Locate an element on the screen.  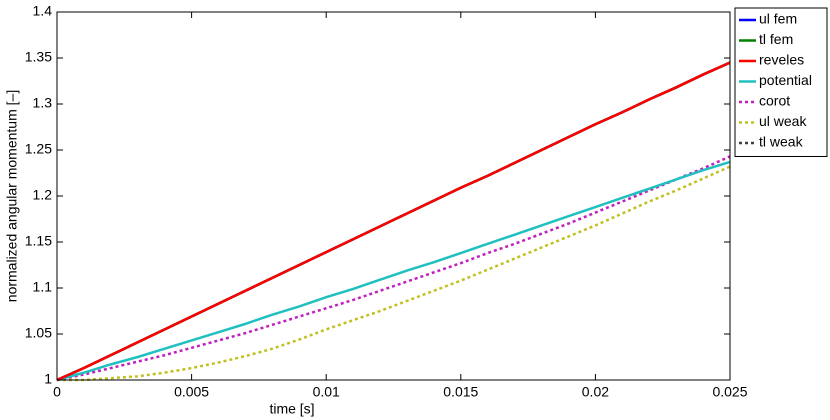
legend-label: ul fem is located at coordinates (778, 19).